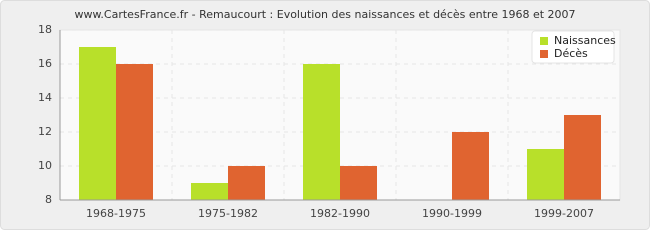 This screenshot has width=650, height=240. I want to click on y-tick-label: 10, so click(45, 165).